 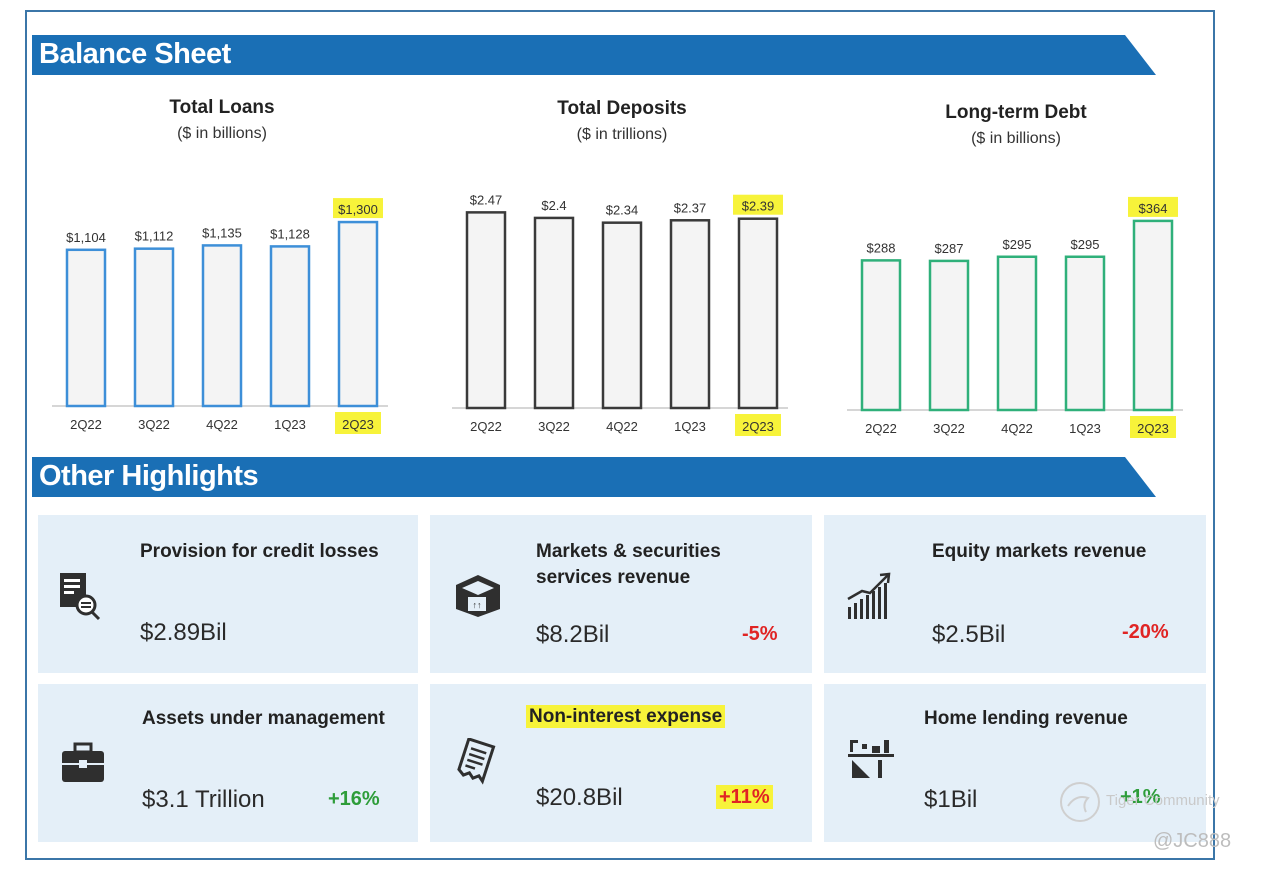 What do you see at coordinates (579, 797) in the screenshot?
I see `card-value: $20.8Bil` at bounding box center [579, 797].